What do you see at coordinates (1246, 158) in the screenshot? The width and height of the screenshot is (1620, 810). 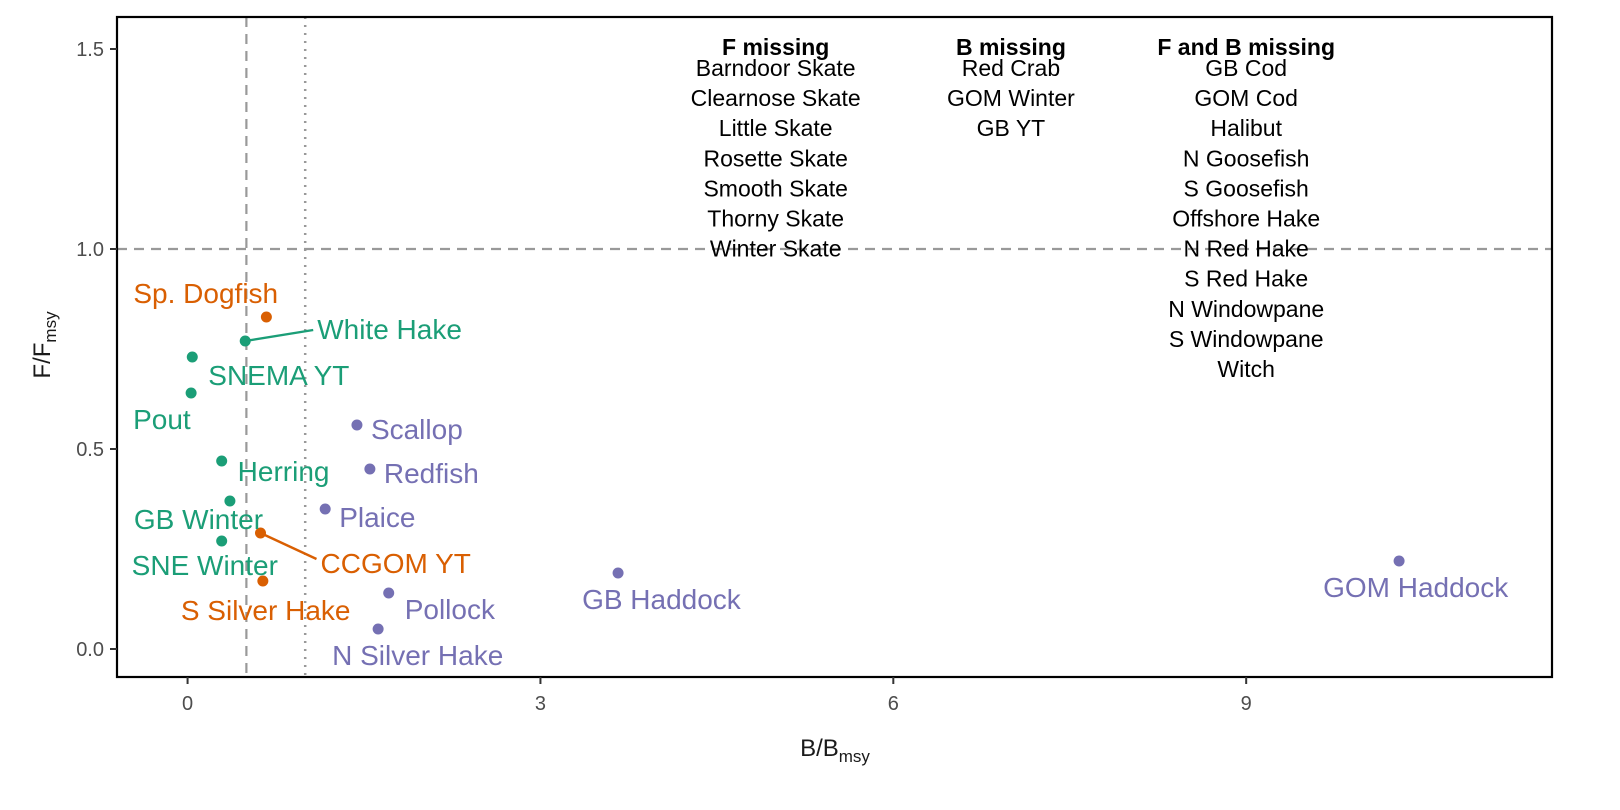 I see `missing-list-item: N Goosefish` at bounding box center [1246, 158].